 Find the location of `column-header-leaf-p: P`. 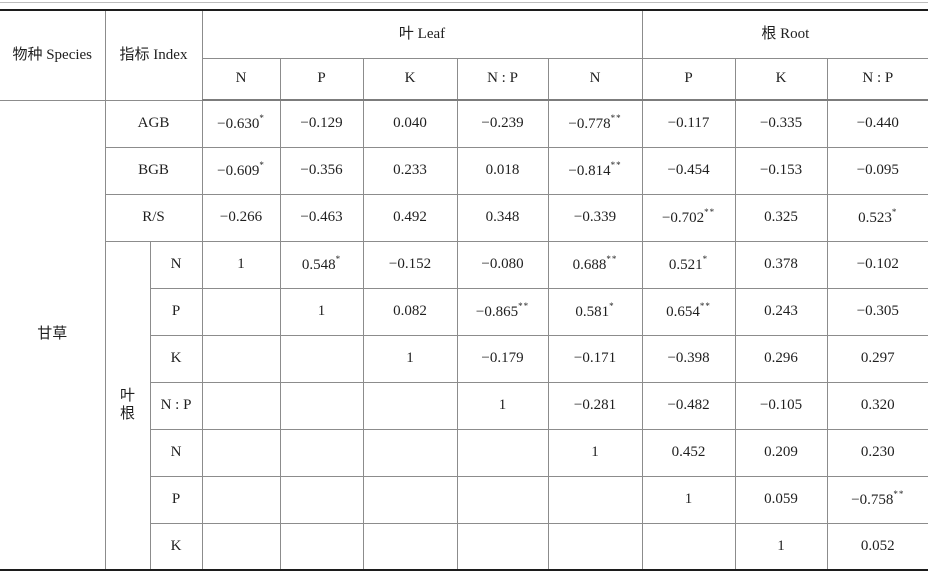

column-header-leaf-p: P is located at coordinates (321, 79).